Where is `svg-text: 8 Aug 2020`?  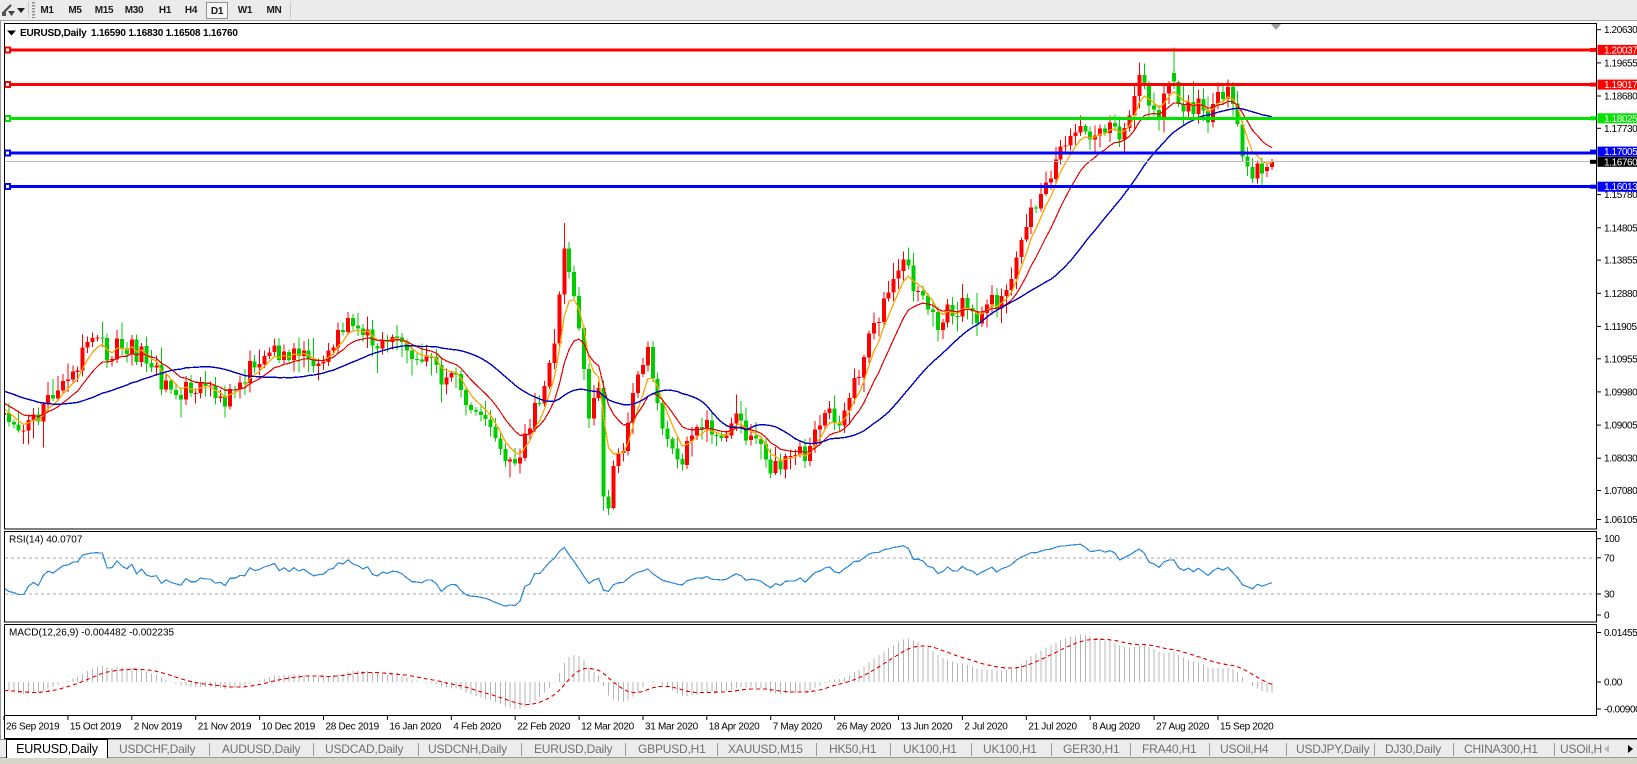 svg-text: 8 Aug 2020 is located at coordinates (1116, 727).